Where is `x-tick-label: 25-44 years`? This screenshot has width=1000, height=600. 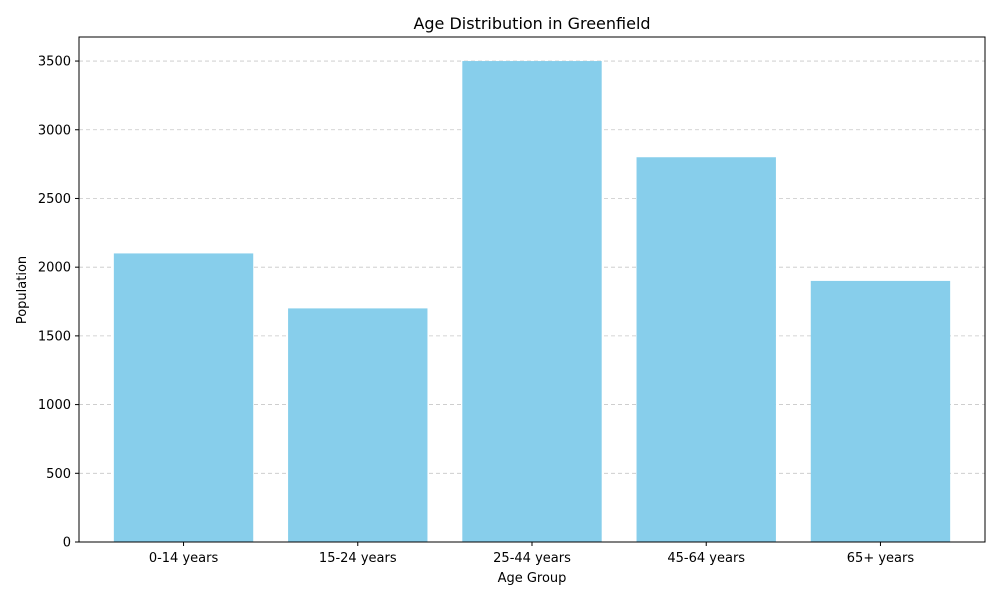 x-tick-label: 25-44 years is located at coordinates (532, 558).